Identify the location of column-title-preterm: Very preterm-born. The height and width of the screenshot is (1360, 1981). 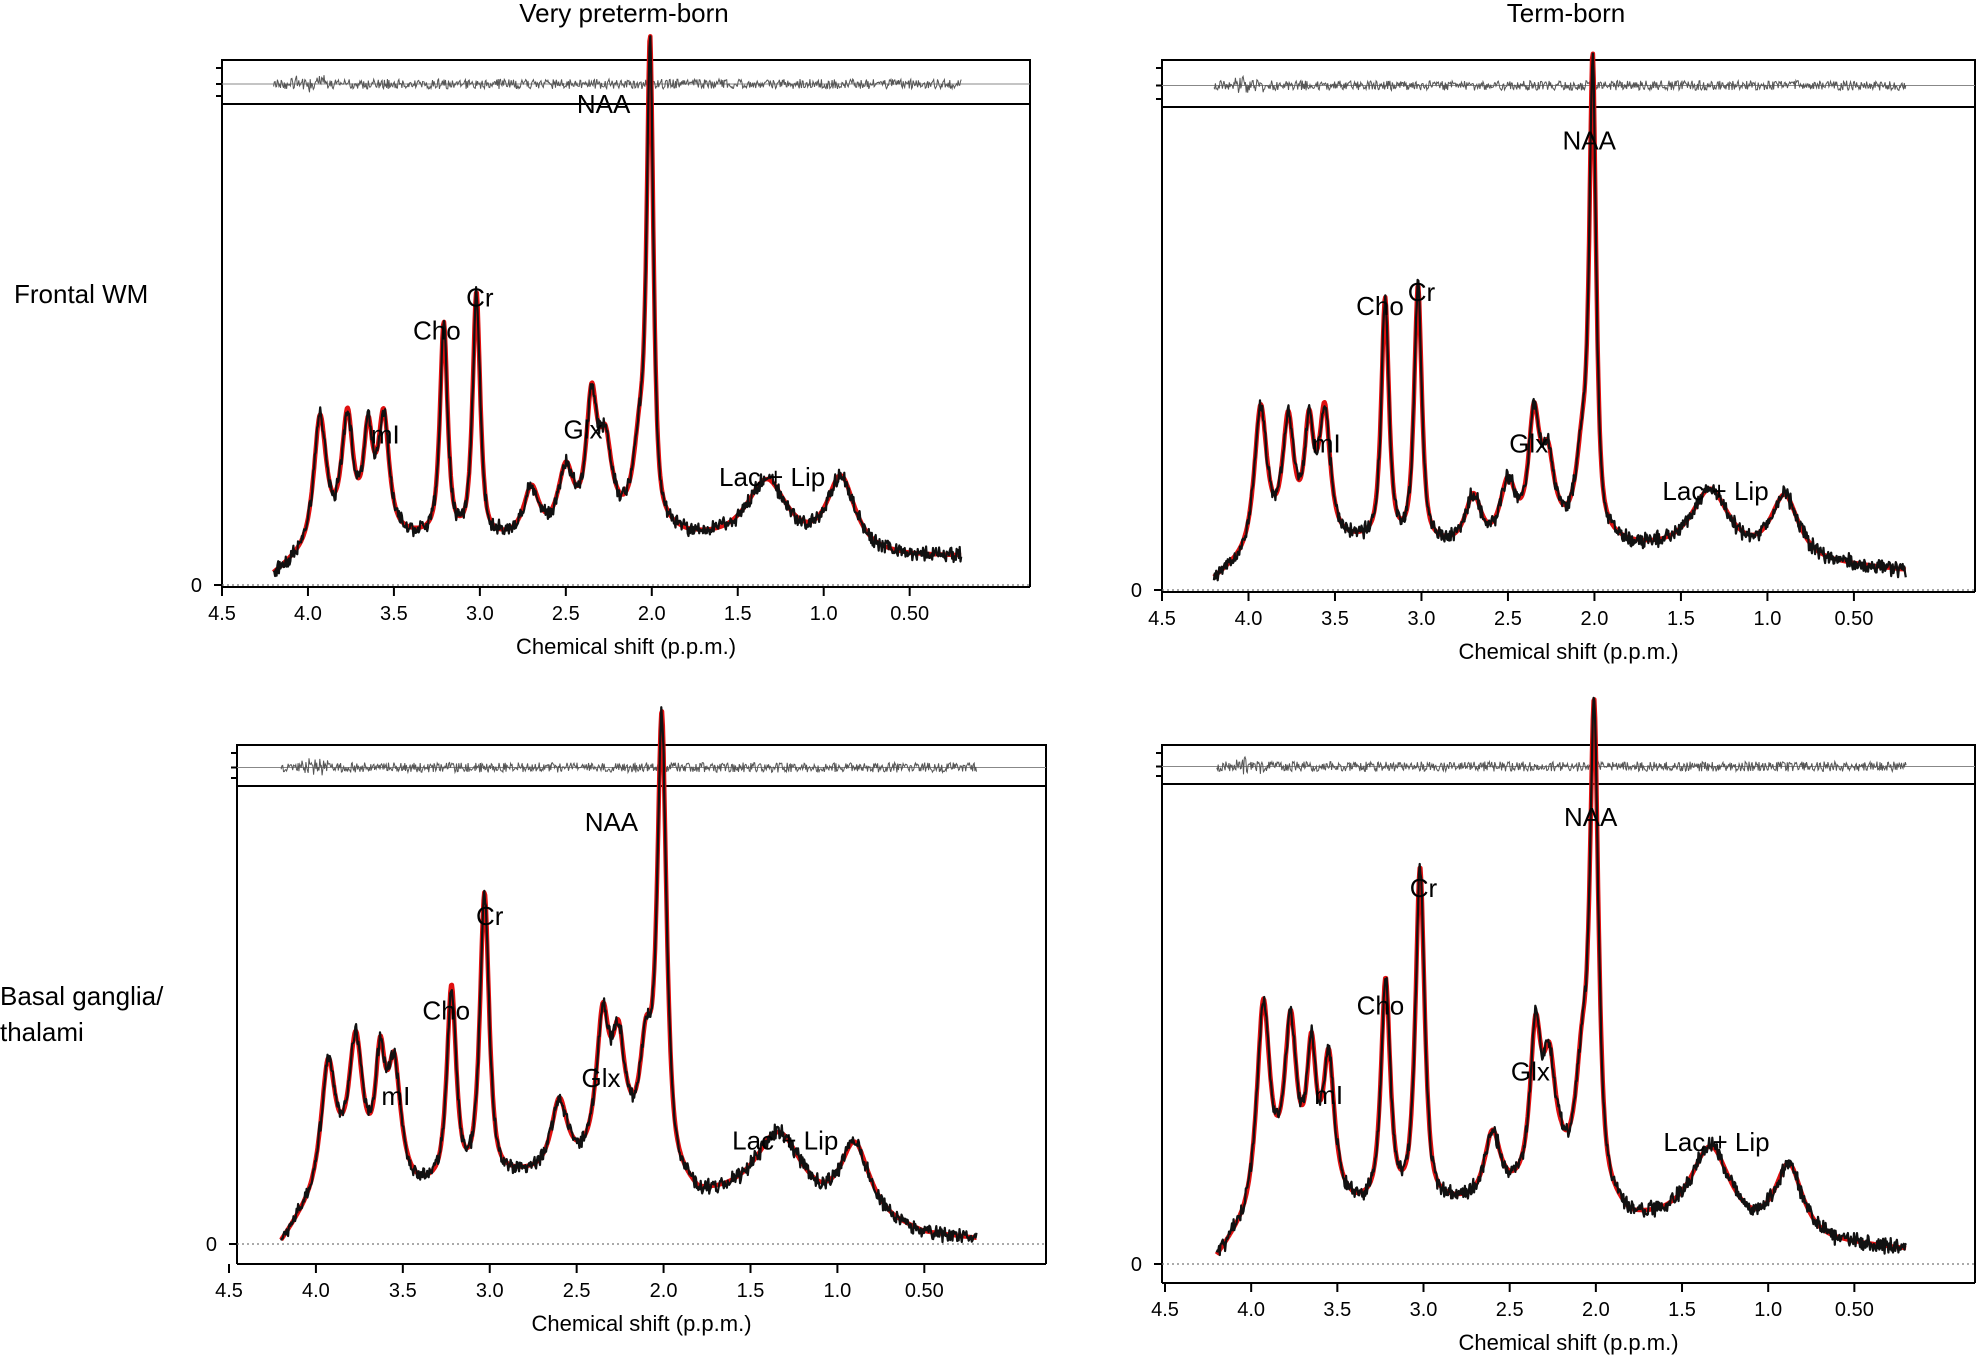
(624, 14).